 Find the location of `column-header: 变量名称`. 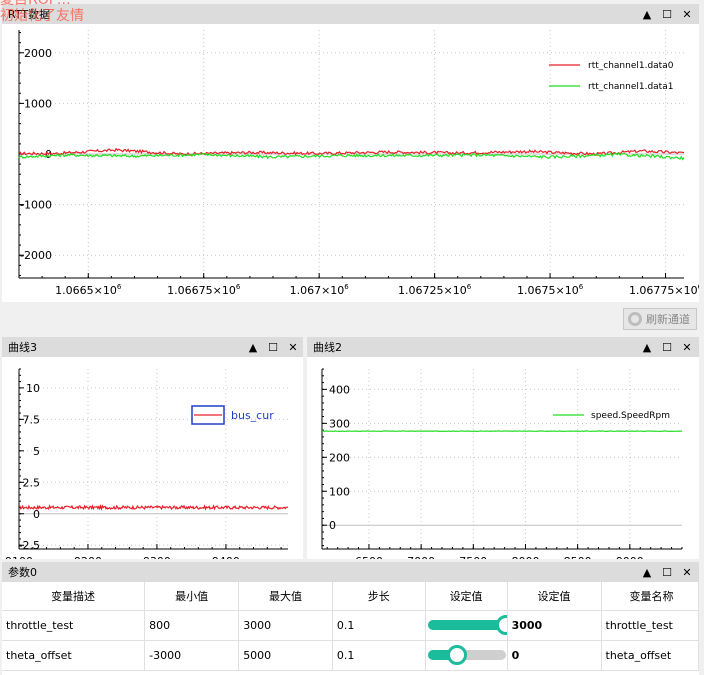

column-header: 变量名称 is located at coordinates (650, 596).